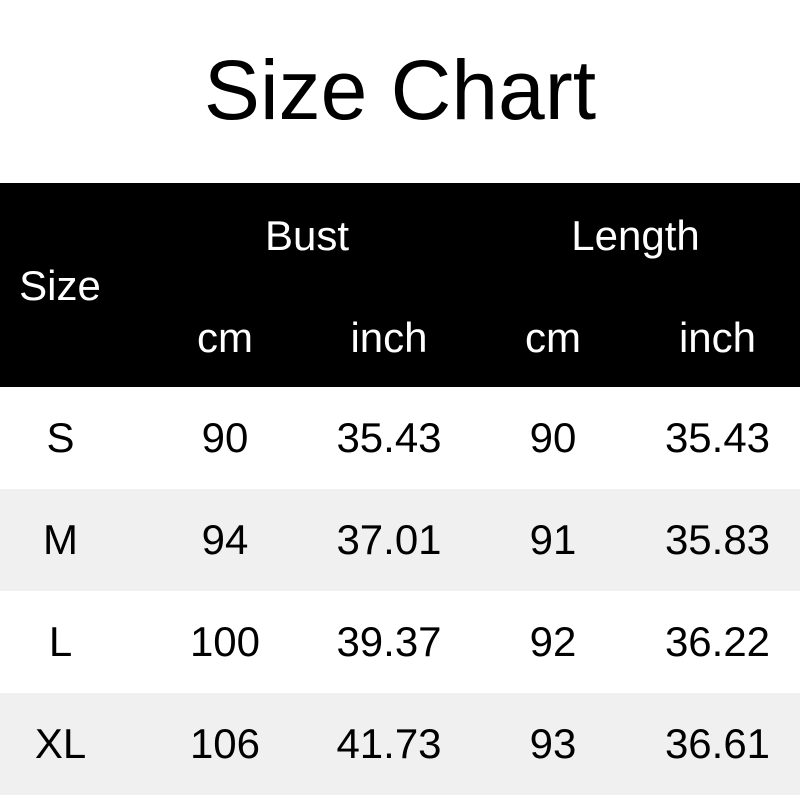 The width and height of the screenshot is (800, 800). Describe the element at coordinates (225, 641) in the screenshot. I see `bust-cm-cell: 100` at that location.